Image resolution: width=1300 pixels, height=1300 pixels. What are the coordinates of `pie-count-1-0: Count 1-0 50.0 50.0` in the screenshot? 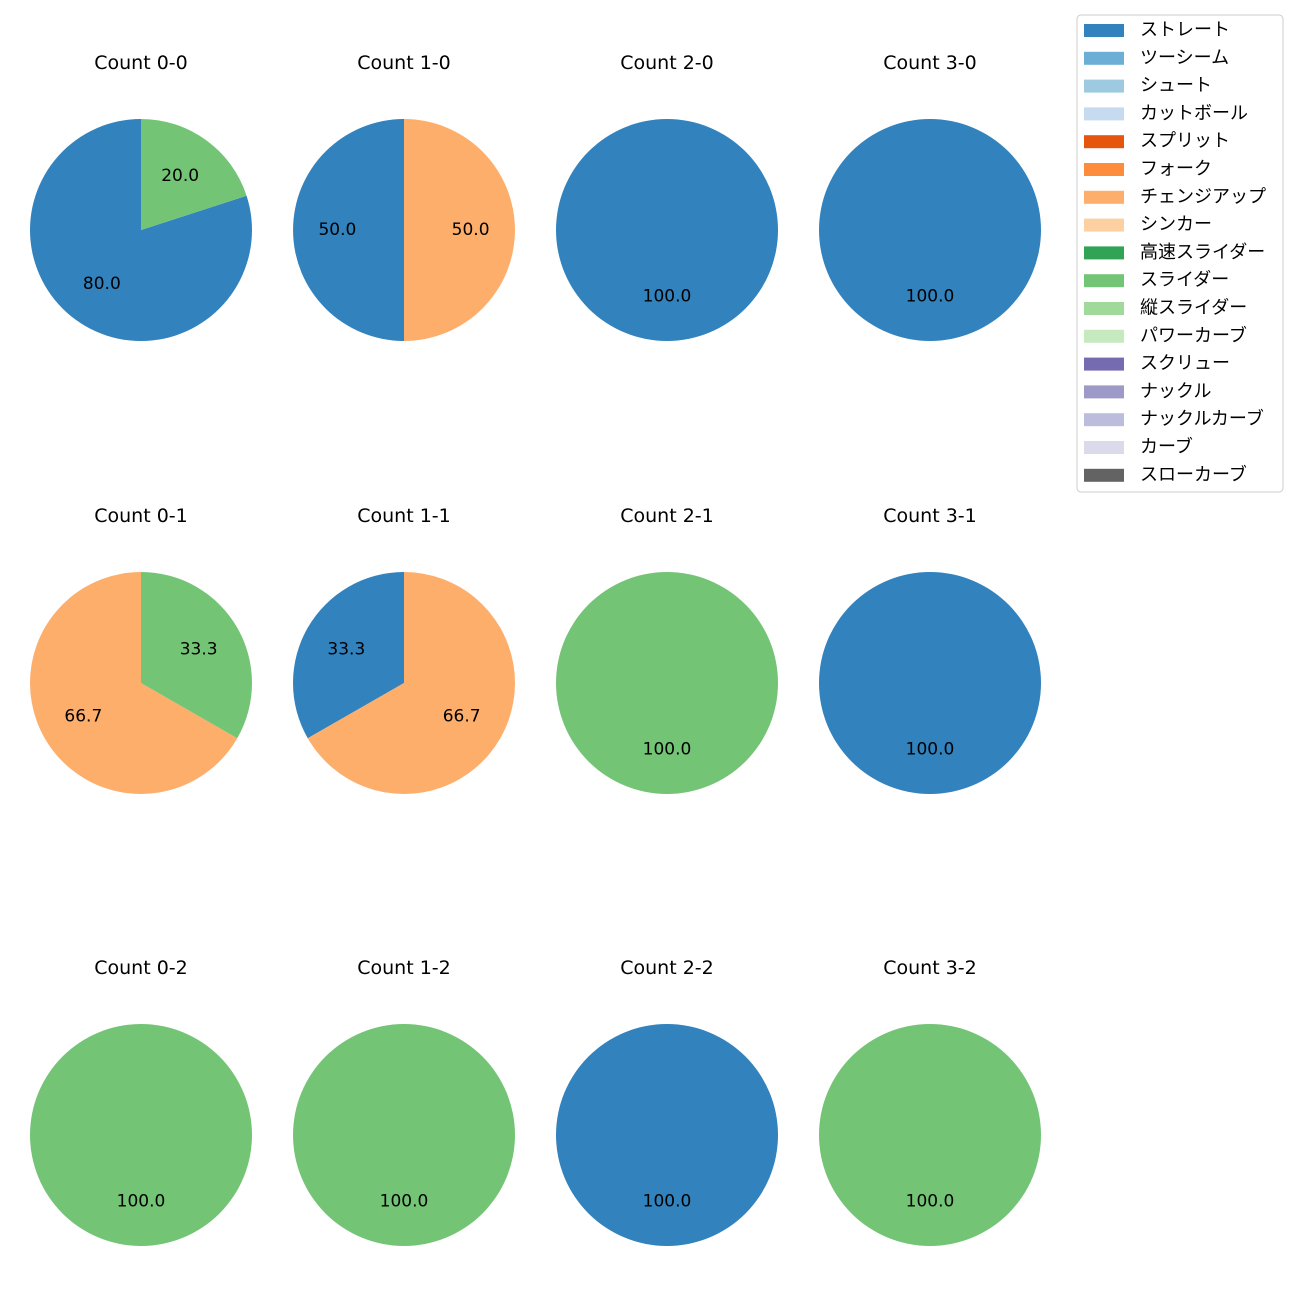 It's located at (404, 196).